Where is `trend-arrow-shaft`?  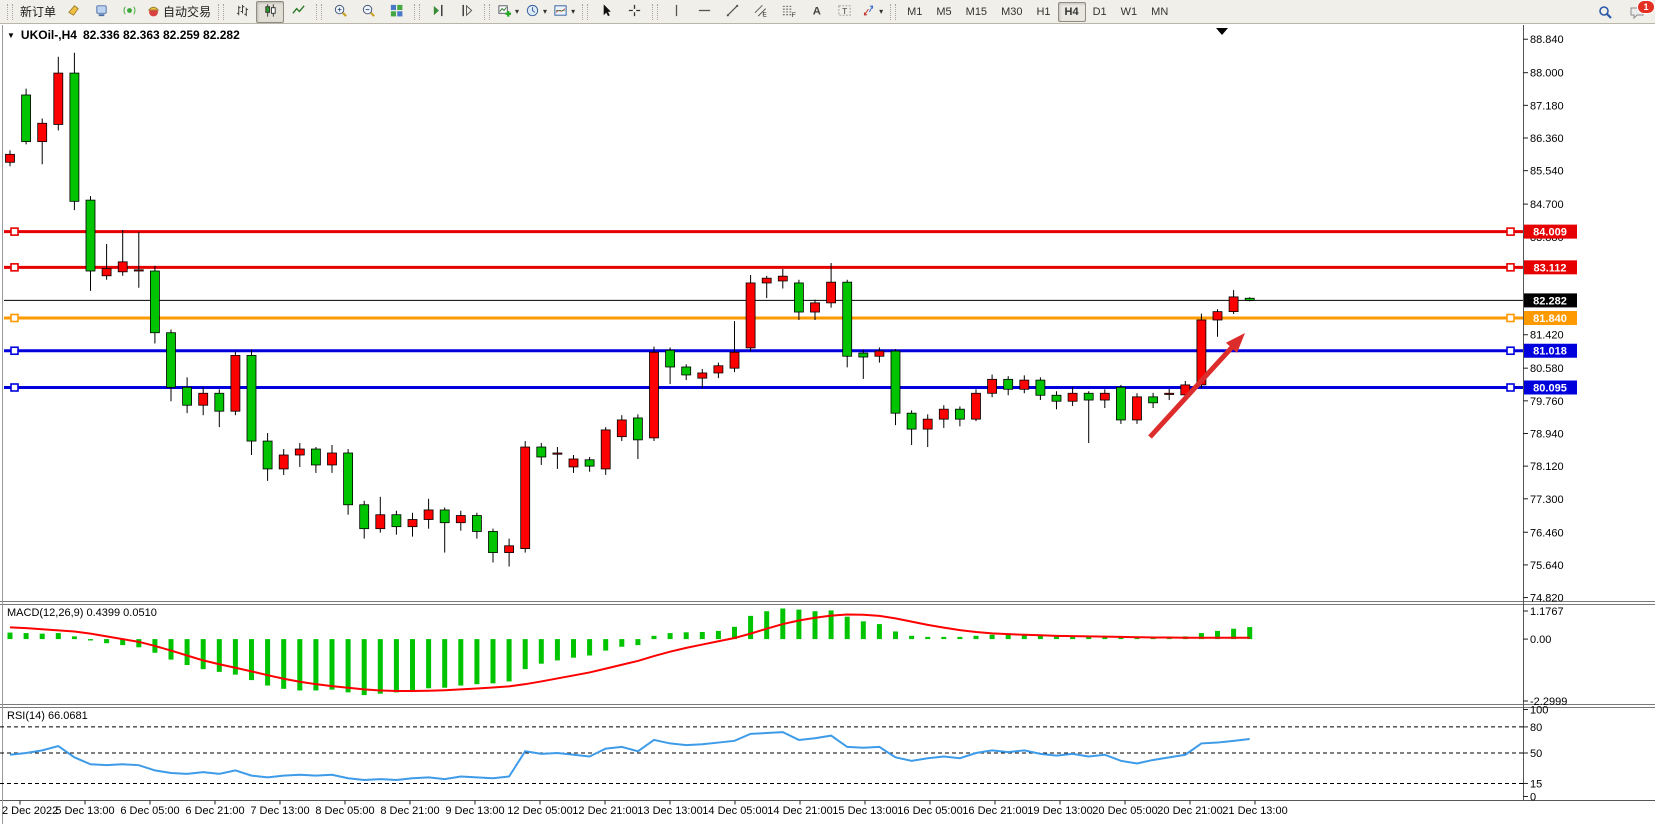
trend-arrow-shaft is located at coordinates (1191, 391).